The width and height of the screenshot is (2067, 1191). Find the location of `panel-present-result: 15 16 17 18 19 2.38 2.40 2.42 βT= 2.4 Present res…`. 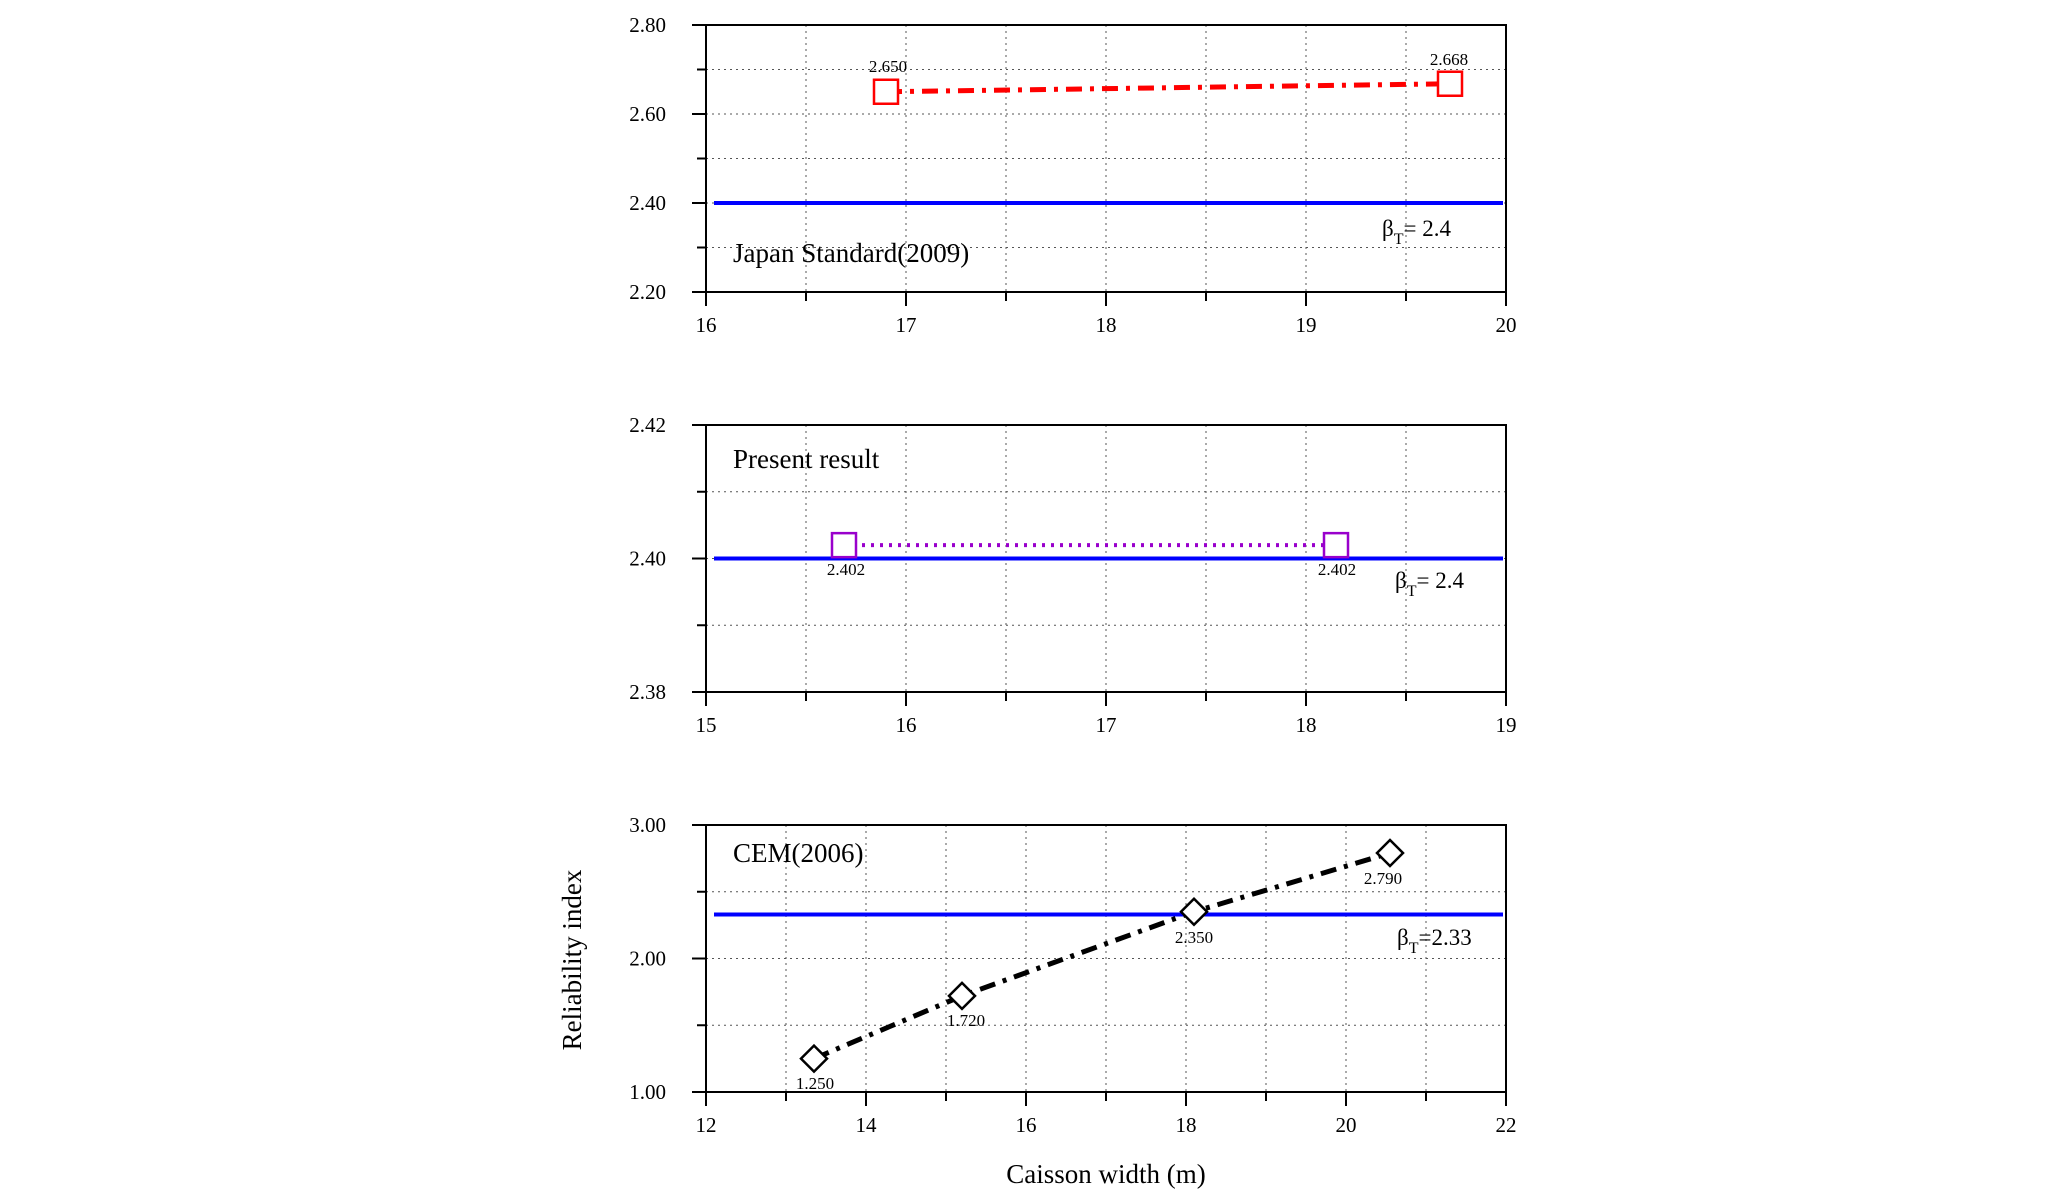

panel-present-result: 15 16 17 18 19 2.38 2.40 2.42 βT= 2.4 Present res… is located at coordinates (1072, 575).